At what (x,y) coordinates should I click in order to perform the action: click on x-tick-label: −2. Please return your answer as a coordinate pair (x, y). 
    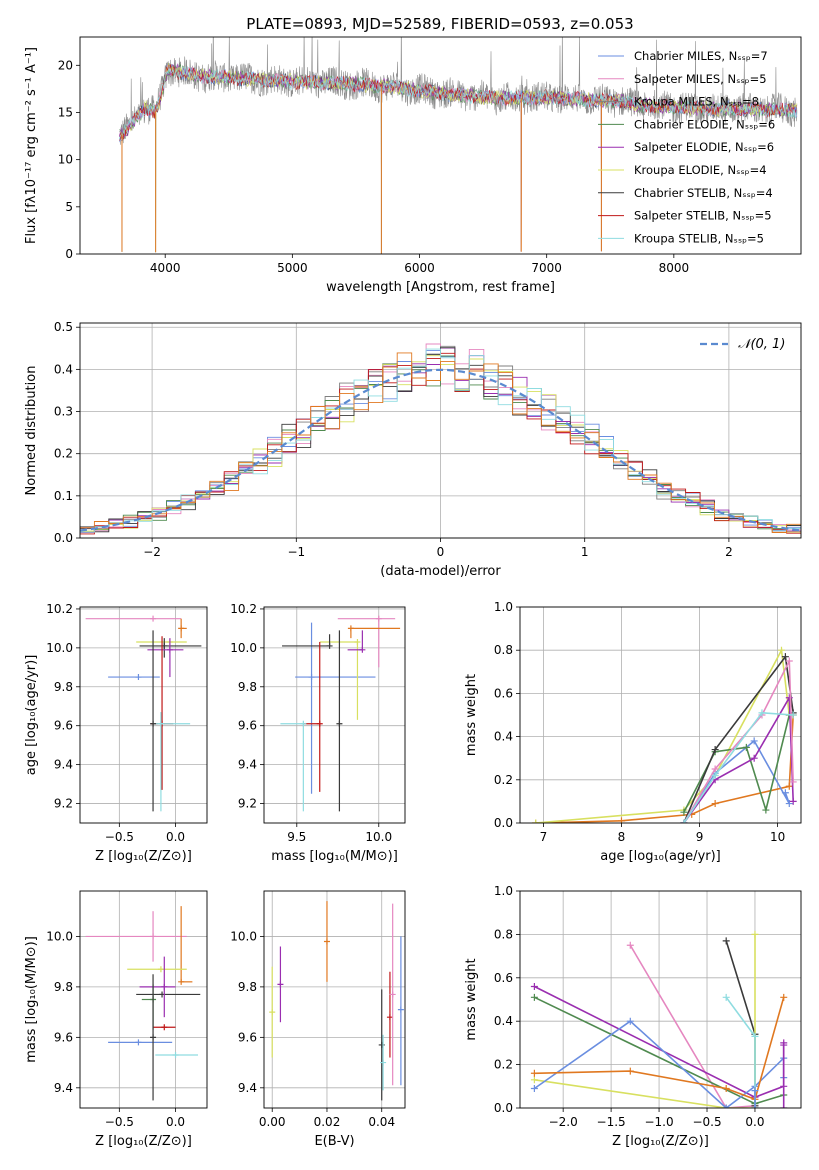
    Looking at the image, I should click on (152, 552).